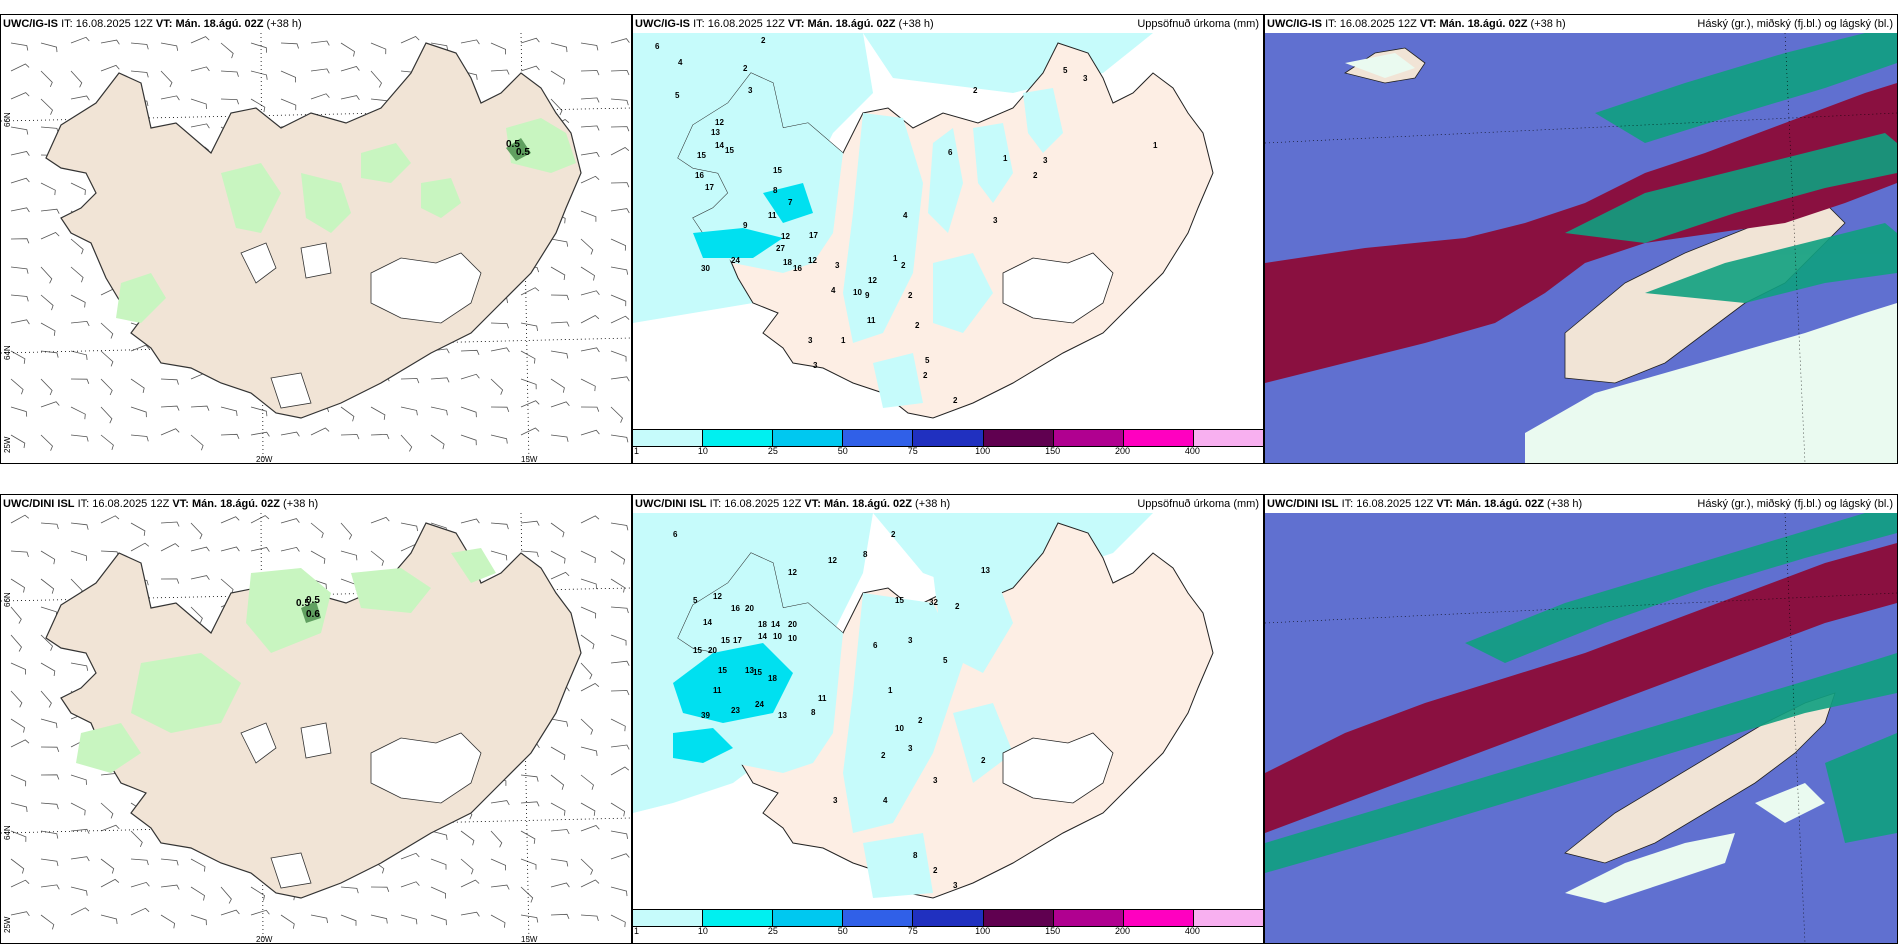 This screenshot has width=1900, height=950. Describe the element at coordinates (7, 832) in the screenshot. I see `lat-label: 64N` at that location.